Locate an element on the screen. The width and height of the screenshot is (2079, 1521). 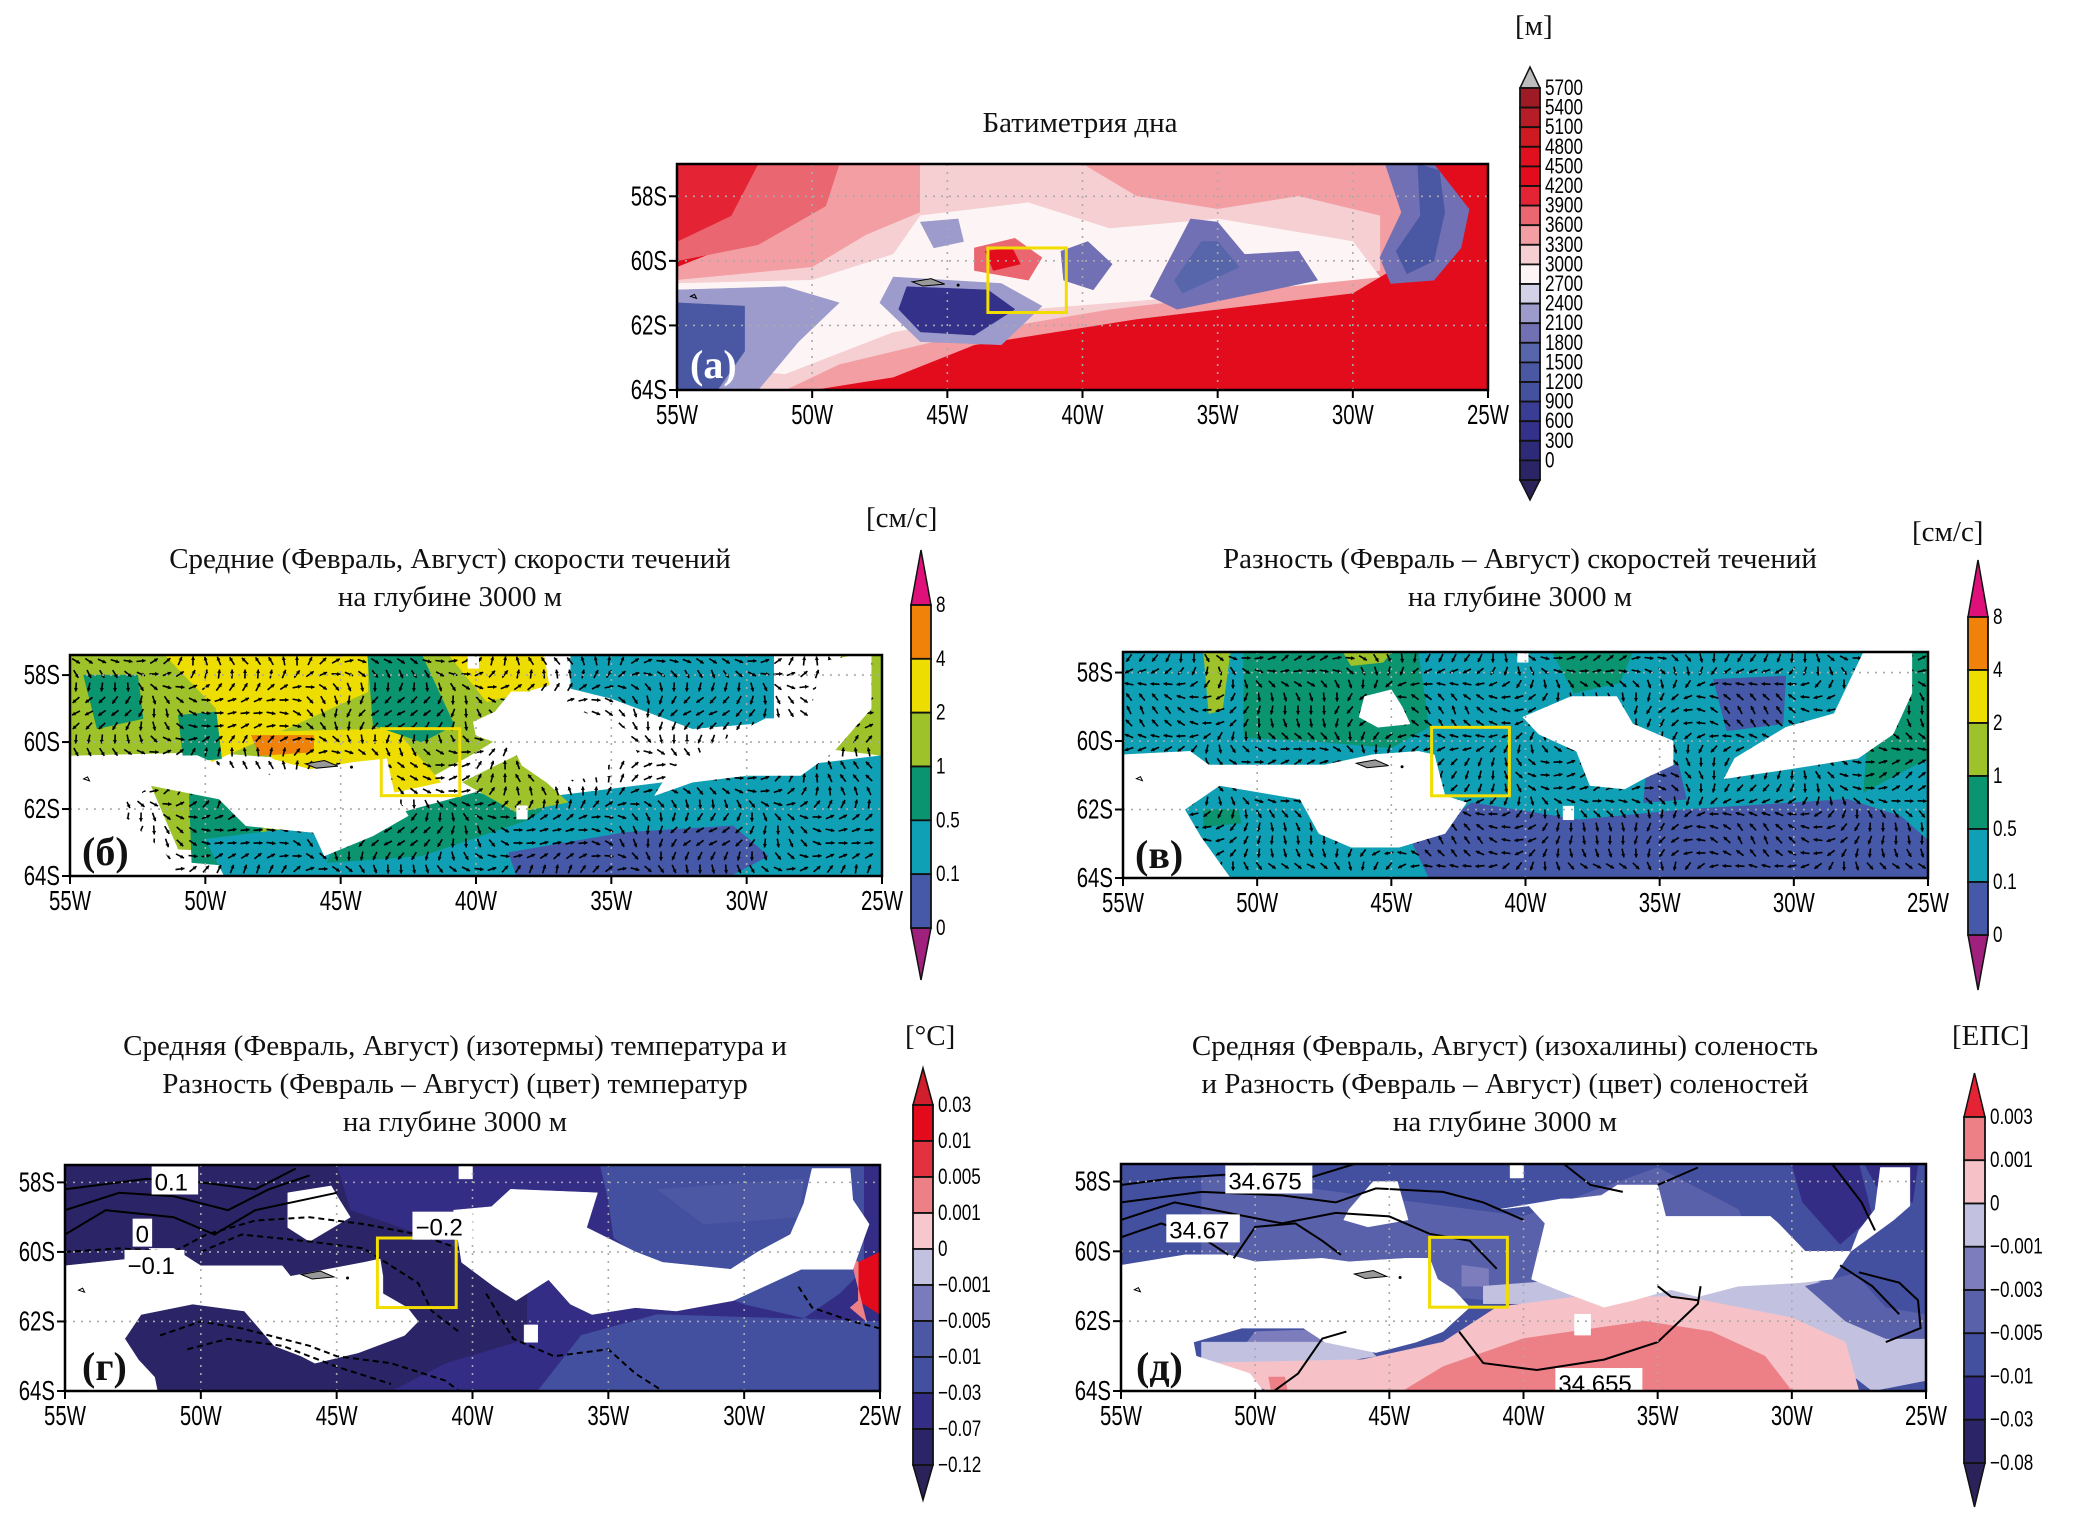
colorbar-tick-label: 1 is located at coordinates (1998, 776).